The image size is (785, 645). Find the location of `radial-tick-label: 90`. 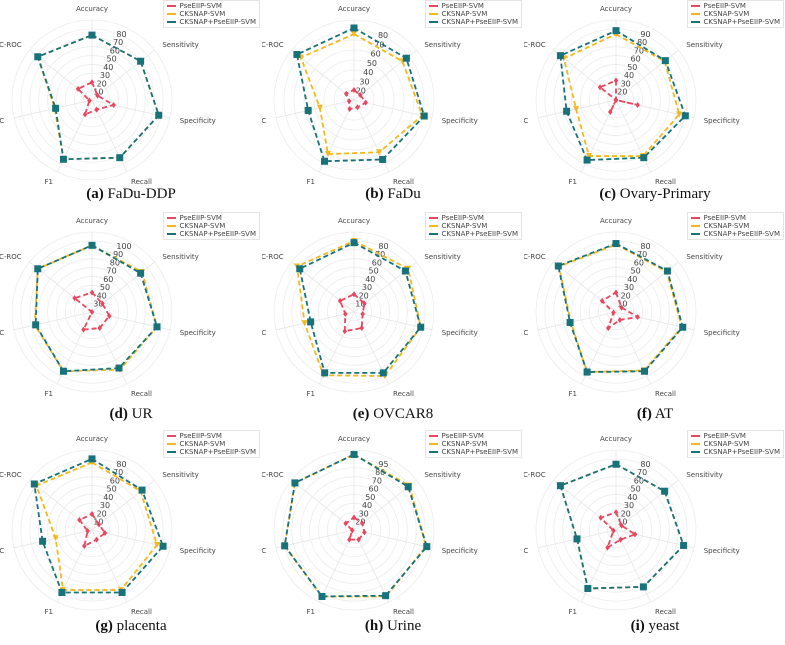

radial-tick-label: 90 is located at coordinates (118, 254).